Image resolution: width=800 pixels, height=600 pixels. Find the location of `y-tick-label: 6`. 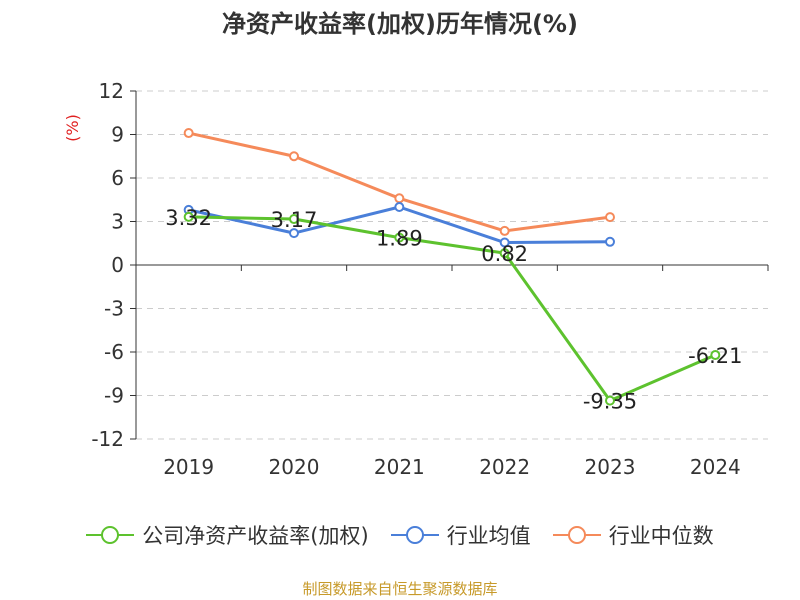

y-tick-label: 6 is located at coordinates (117, 178).